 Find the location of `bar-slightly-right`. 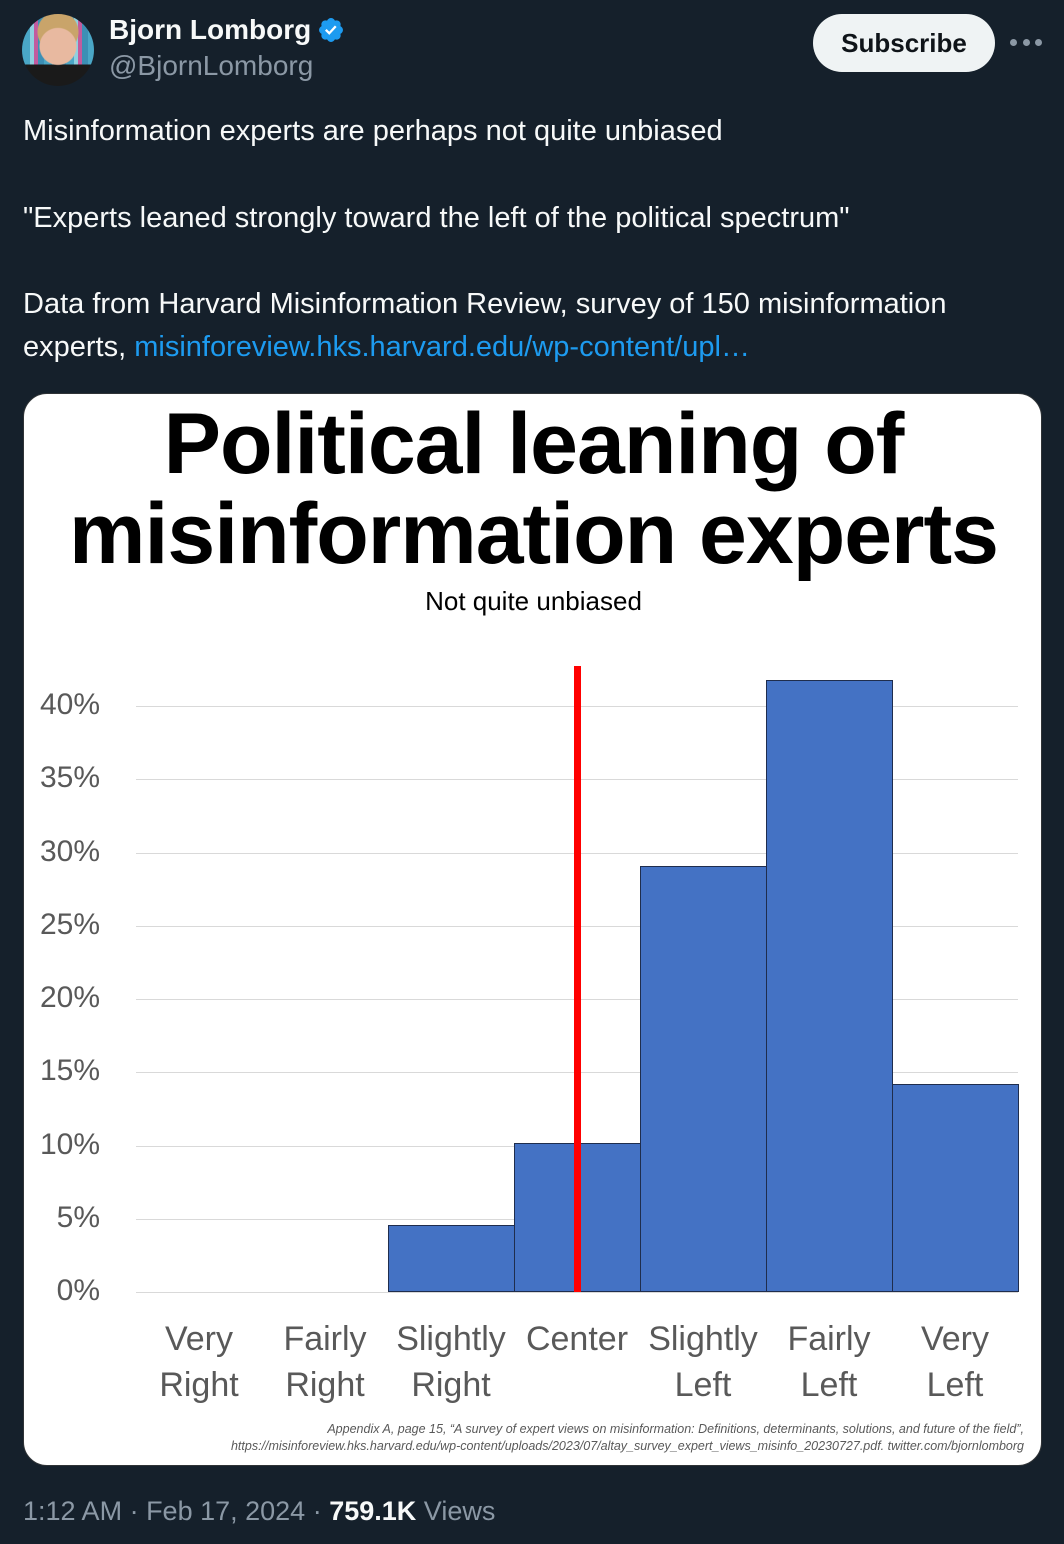

bar-slightly-right is located at coordinates (451, 1258).